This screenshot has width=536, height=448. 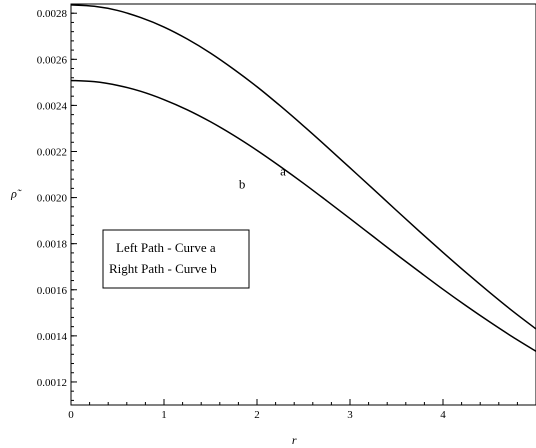 What do you see at coordinates (242, 184) in the screenshot?
I see `curve-label-b: b` at bounding box center [242, 184].